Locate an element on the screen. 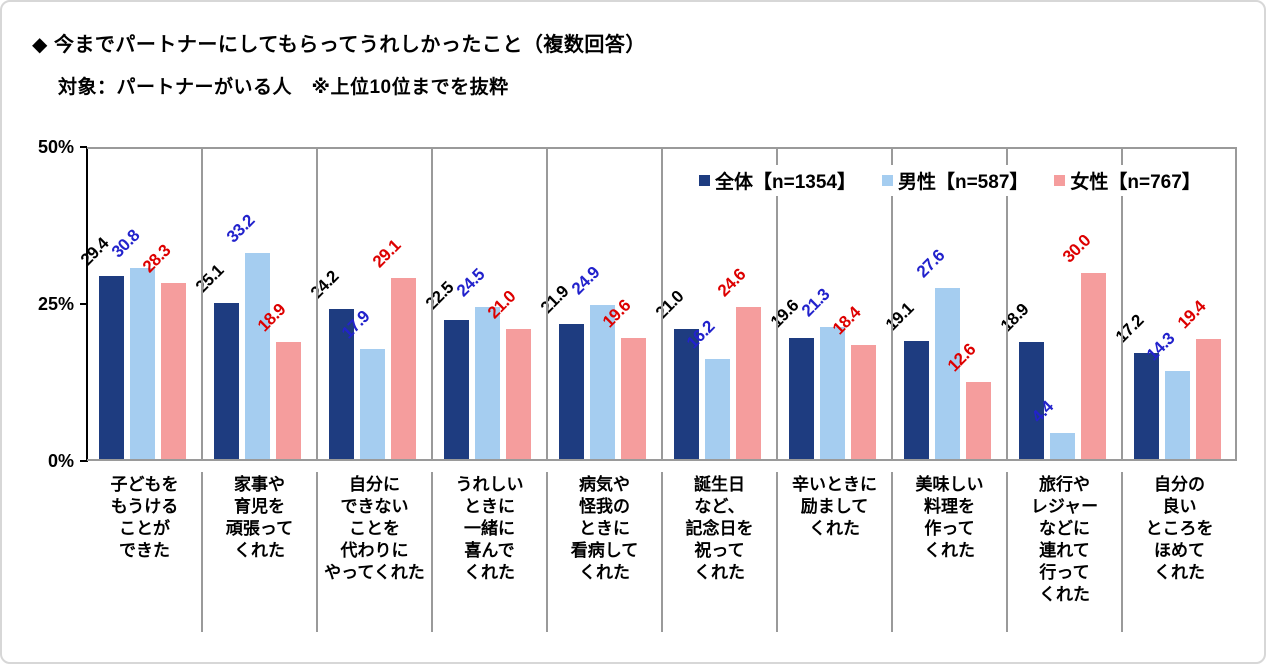  category-label-line: できない is located at coordinates (374, 506).